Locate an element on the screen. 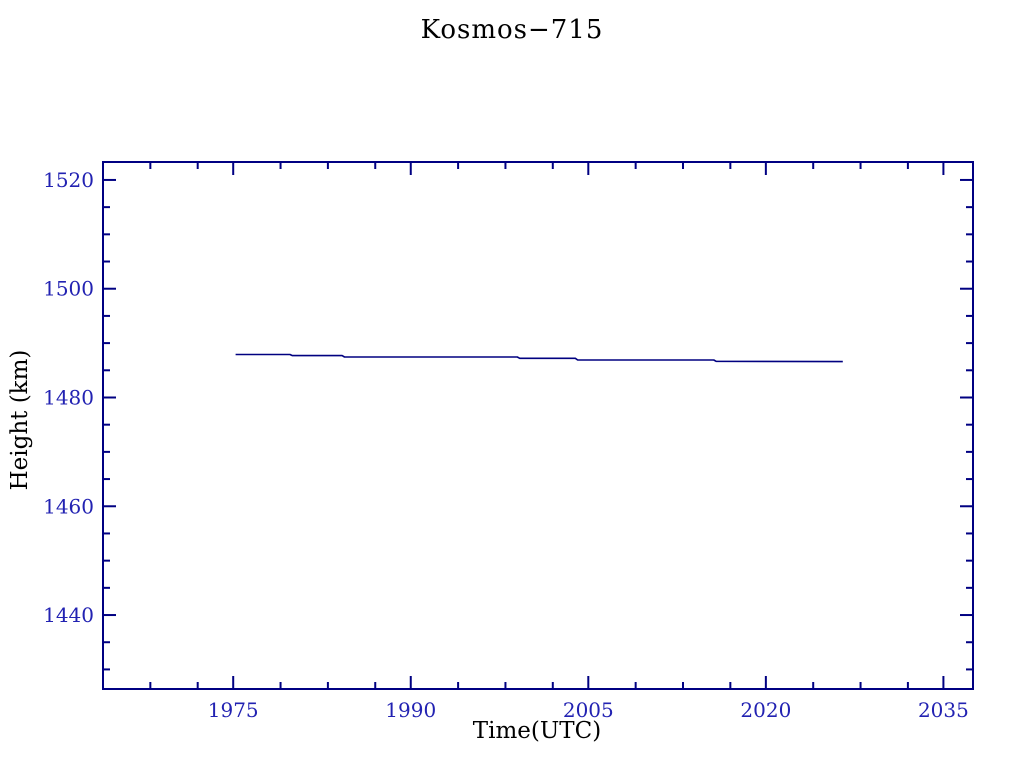 The width and height of the screenshot is (1024, 768). y-tick-label: 1440 is located at coordinates (68, 615).